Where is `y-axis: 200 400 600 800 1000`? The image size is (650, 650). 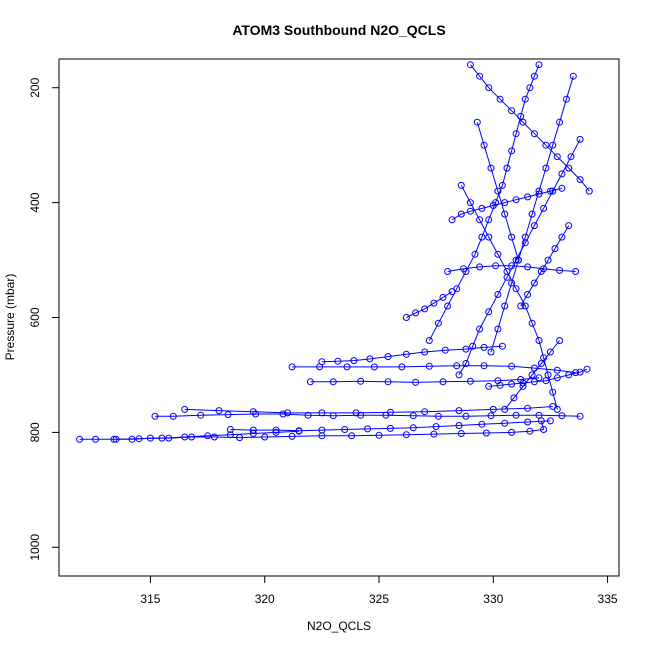 y-axis: 200 400 600 800 1000 is located at coordinates (44, 319).